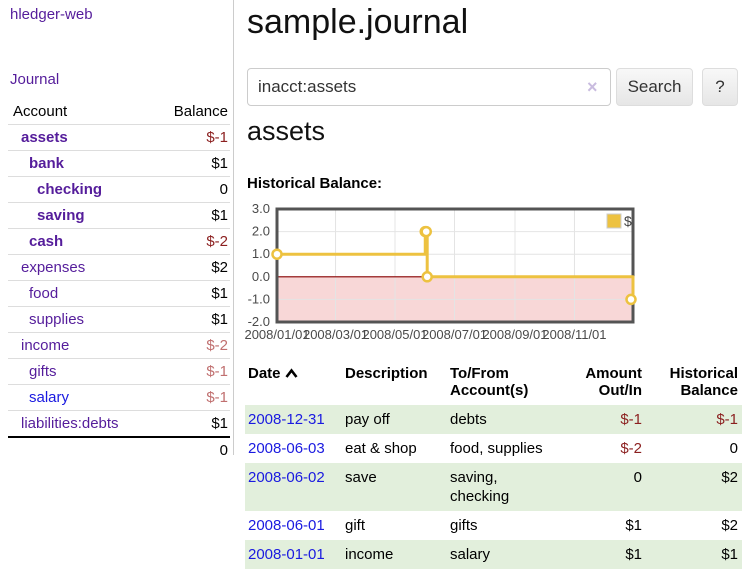 The width and height of the screenshot is (742, 582). Describe the element at coordinates (733, 448) in the screenshot. I see `transaction-balance: 0` at that location.